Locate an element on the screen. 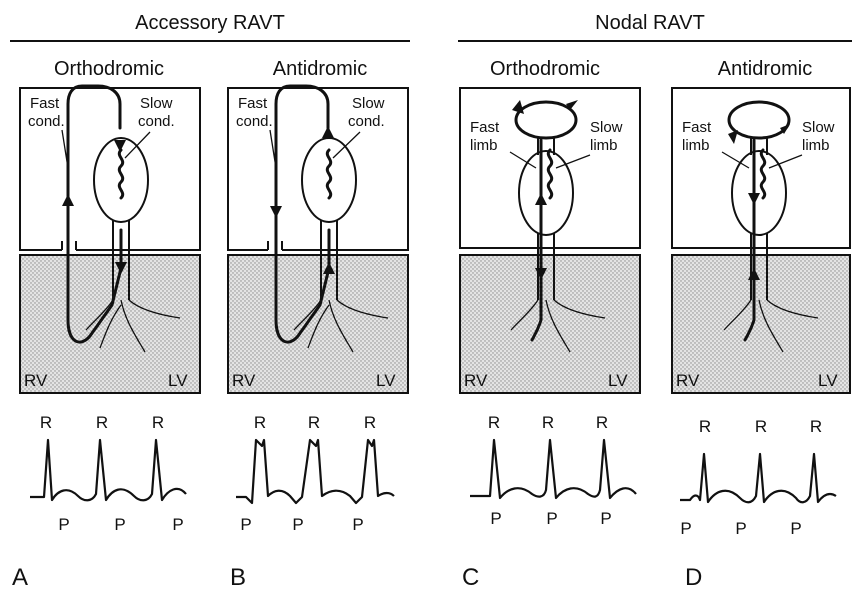  panel-b-lv: LV is located at coordinates (386, 380).